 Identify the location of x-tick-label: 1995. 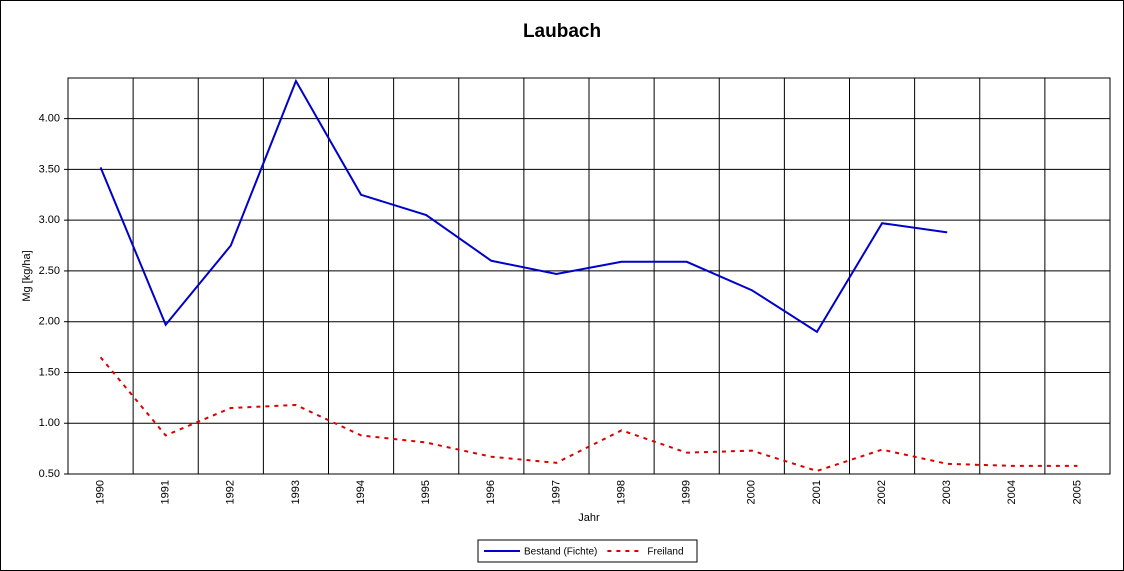
(426, 492).